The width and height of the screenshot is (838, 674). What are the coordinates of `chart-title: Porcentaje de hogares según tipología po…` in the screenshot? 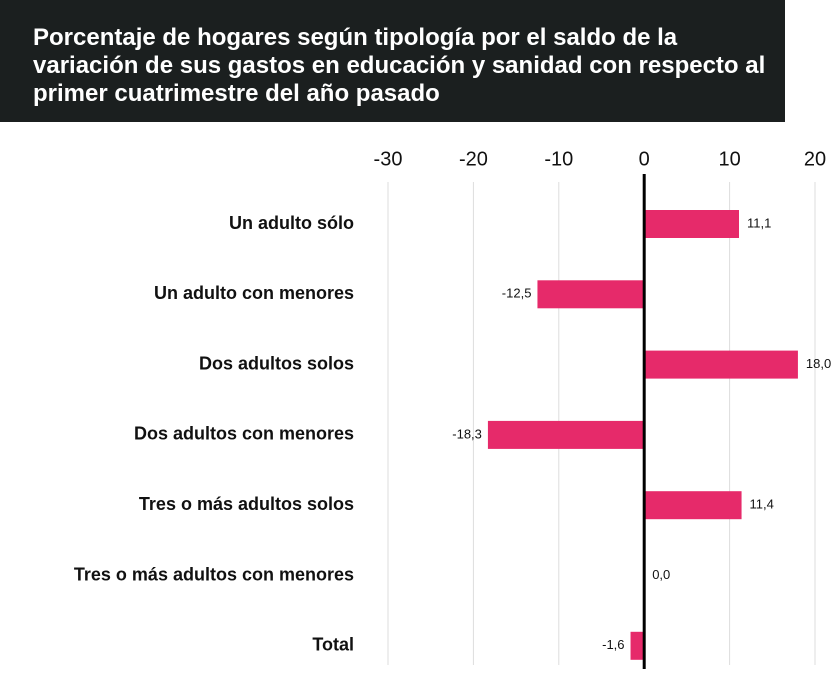 It's located at (399, 65).